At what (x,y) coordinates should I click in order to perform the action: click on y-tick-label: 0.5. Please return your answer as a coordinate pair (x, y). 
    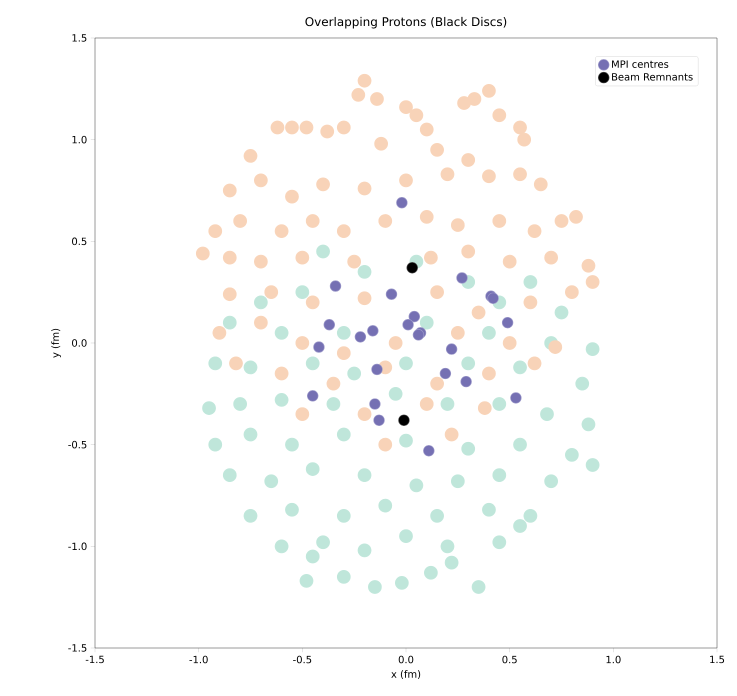
    Looking at the image, I should click on (79, 242).